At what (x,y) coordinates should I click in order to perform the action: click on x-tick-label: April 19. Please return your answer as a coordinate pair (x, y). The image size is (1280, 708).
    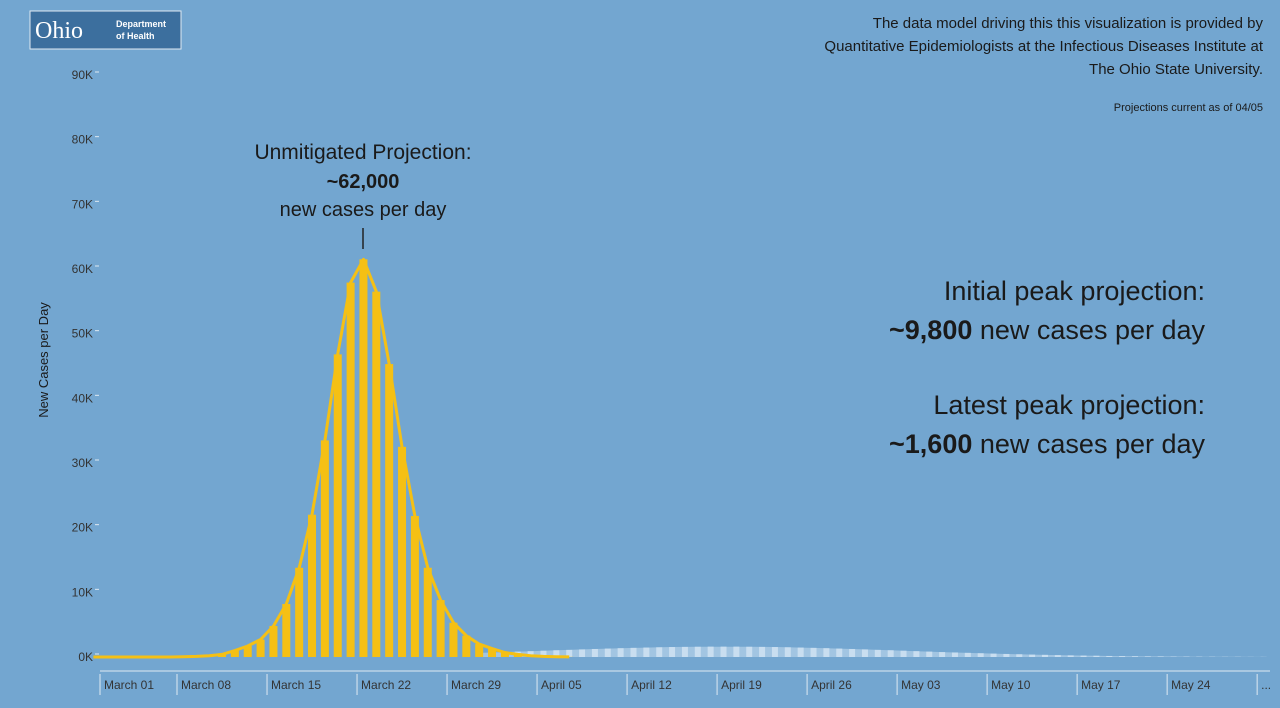
    Looking at the image, I should click on (741, 685).